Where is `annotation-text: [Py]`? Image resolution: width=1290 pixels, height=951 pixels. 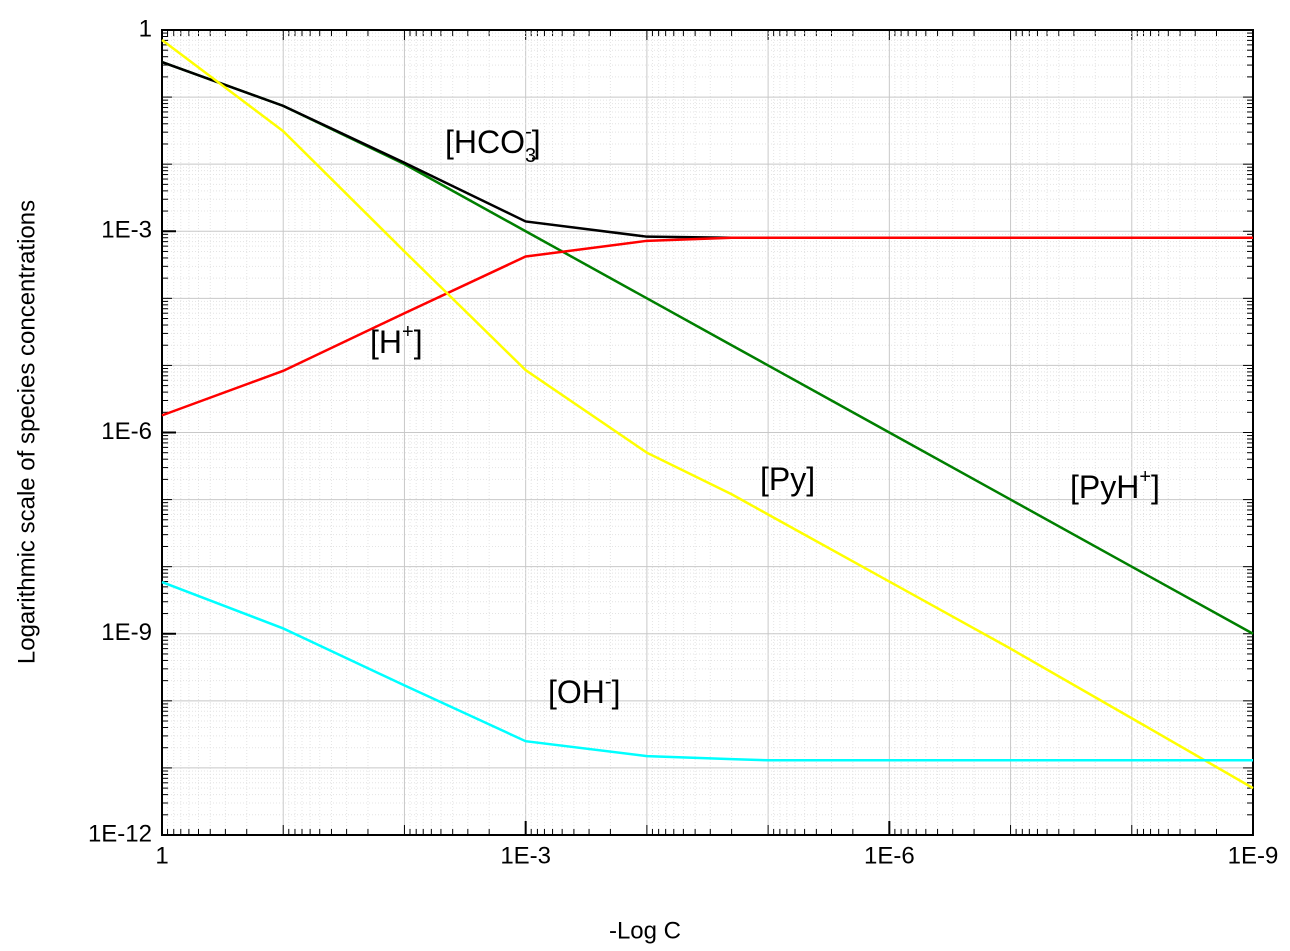 annotation-text: [Py] is located at coordinates (787, 479).